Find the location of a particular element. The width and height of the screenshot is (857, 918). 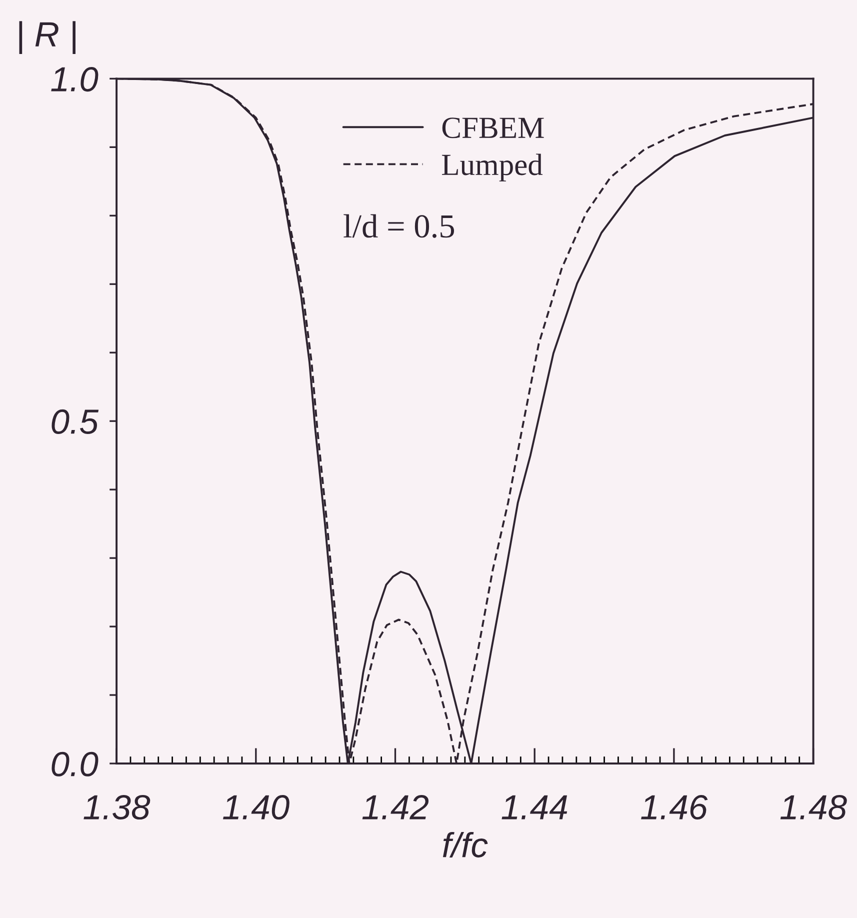

x-tick-label: 1.40 is located at coordinates (256, 807).